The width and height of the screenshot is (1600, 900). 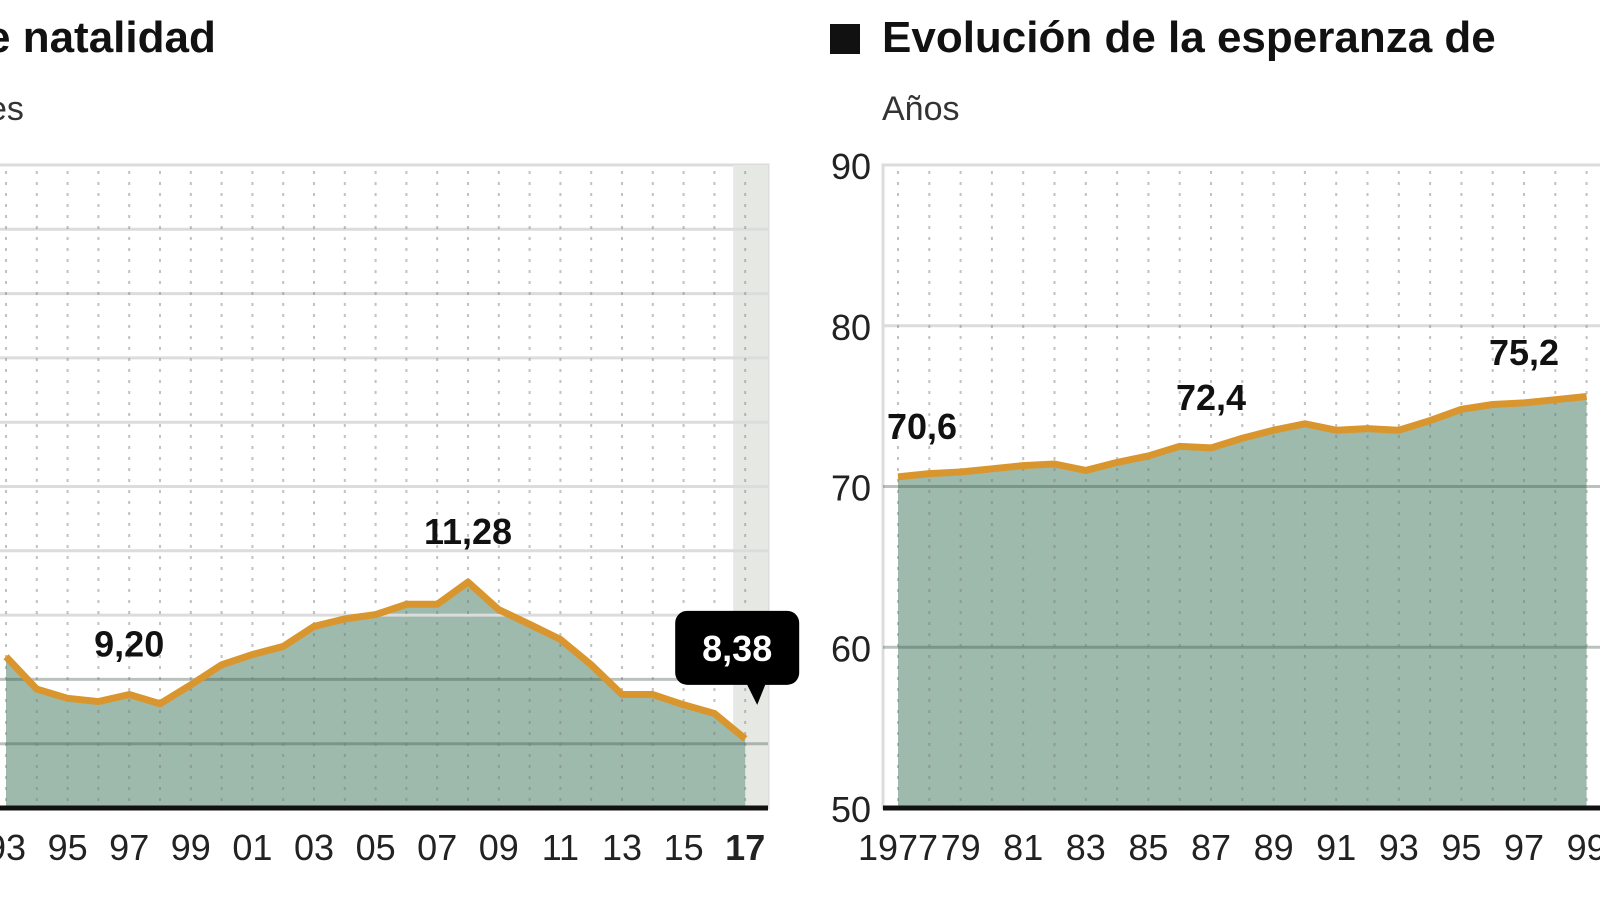 I want to click on data-label: 9,20, so click(x=129, y=644).